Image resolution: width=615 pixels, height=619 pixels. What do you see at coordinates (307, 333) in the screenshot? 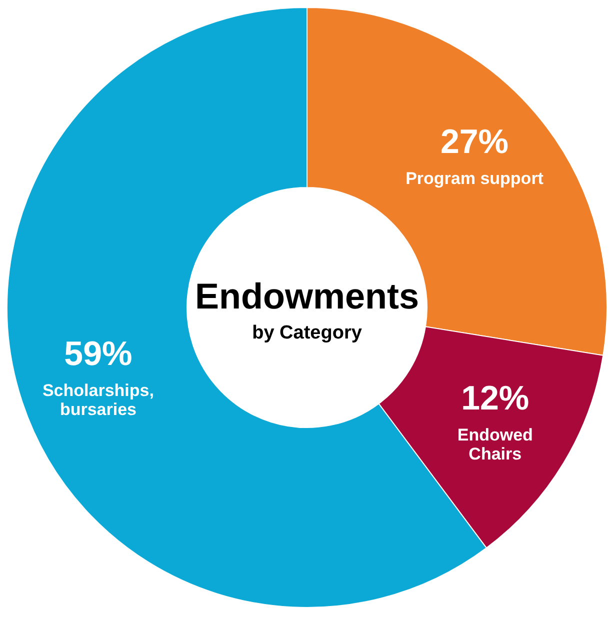
I see `text: by Category` at bounding box center [307, 333].